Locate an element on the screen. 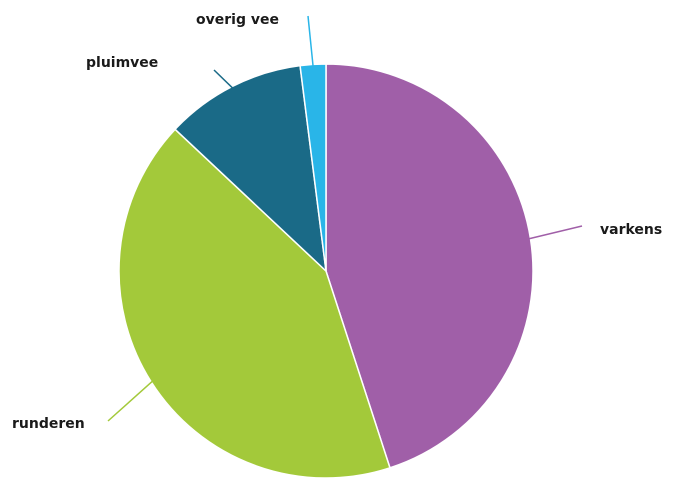 Image resolution: width=675 pixels, height=478 pixels. slice-label-varkens: varkens is located at coordinates (631, 230).